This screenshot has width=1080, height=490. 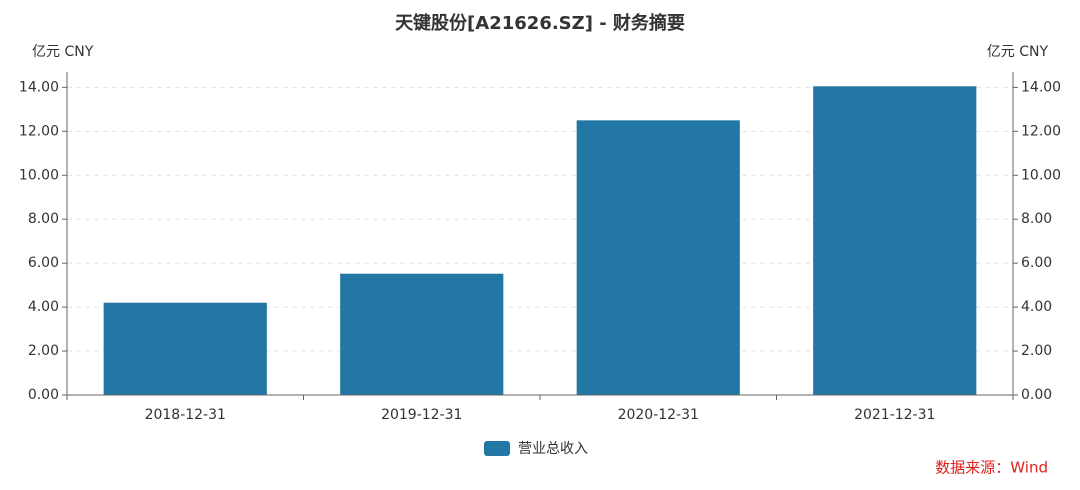 What do you see at coordinates (1036, 307) in the screenshot?
I see `y2-tick-label: 4.00` at bounding box center [1036, 307].